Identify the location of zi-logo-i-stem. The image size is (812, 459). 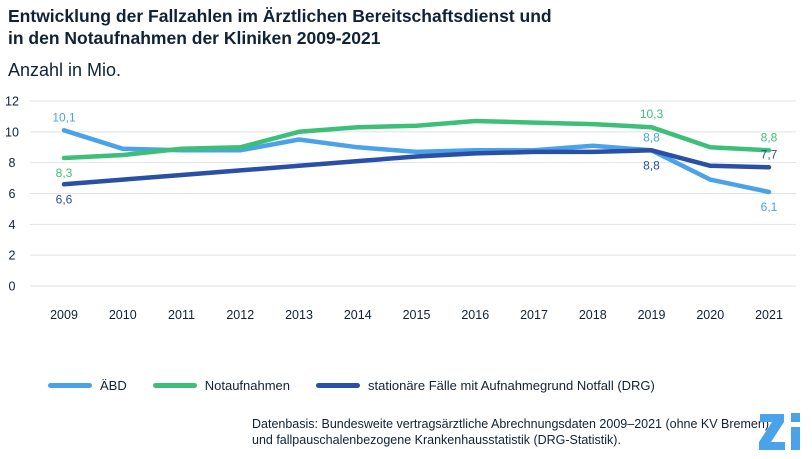
(795, 438).